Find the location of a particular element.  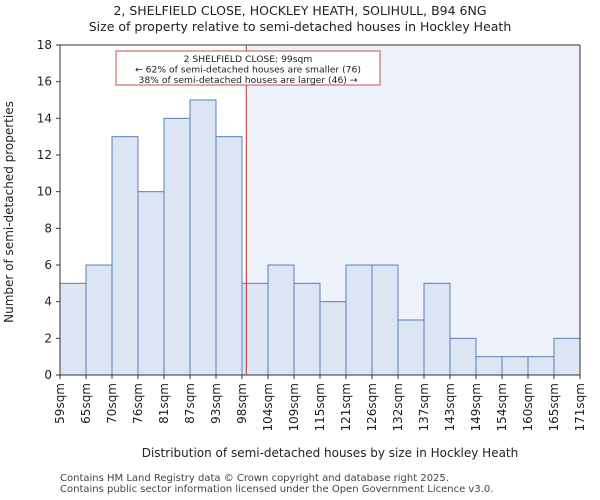

x-tick-label: 98sqm is located at coordinates (242, 403).